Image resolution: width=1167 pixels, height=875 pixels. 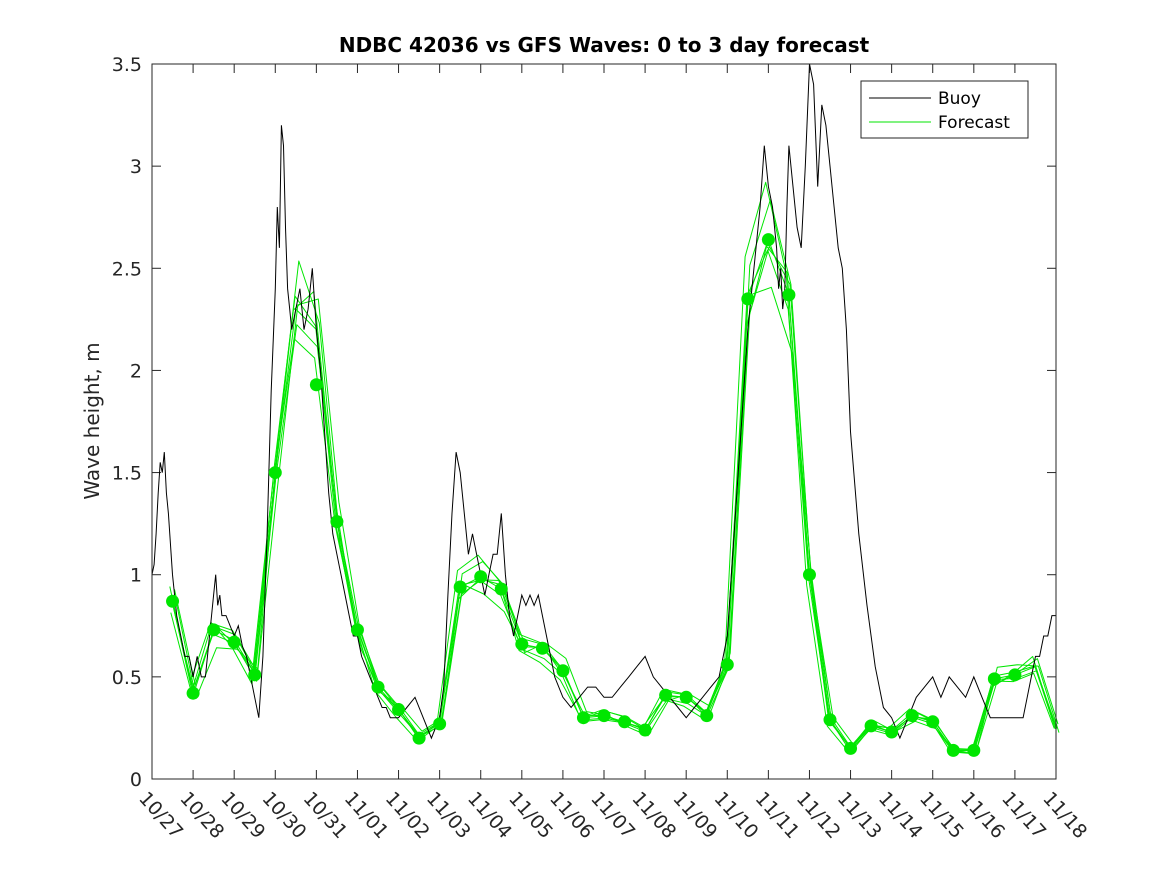 I want to click on legend: Buoy Forecast, so click(x=944, y=109).